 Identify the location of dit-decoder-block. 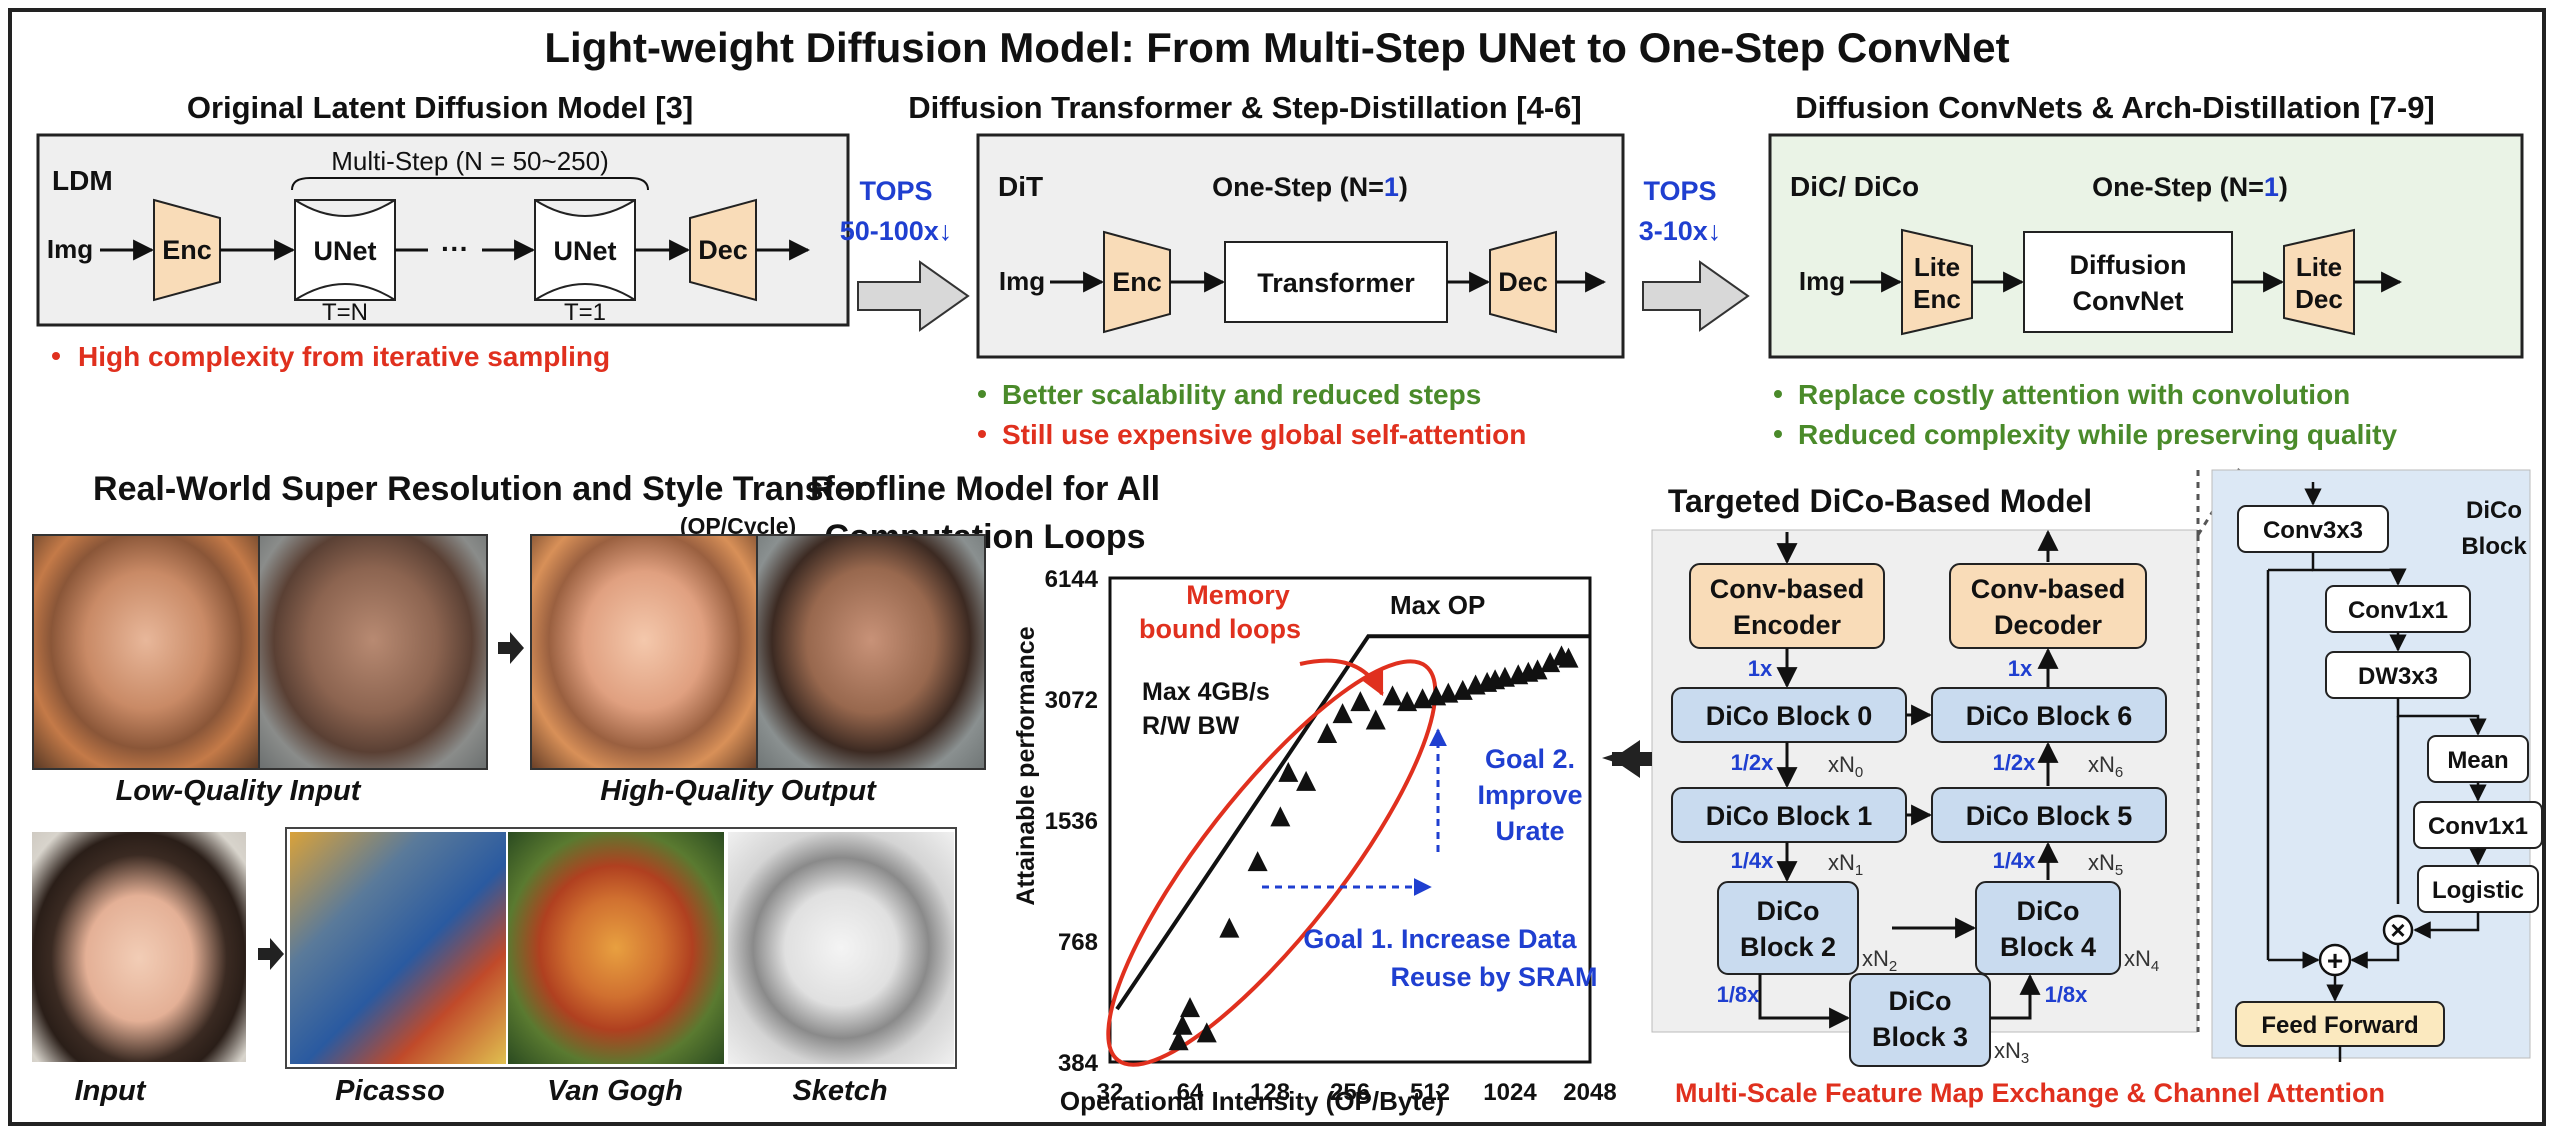
(1523, 282).